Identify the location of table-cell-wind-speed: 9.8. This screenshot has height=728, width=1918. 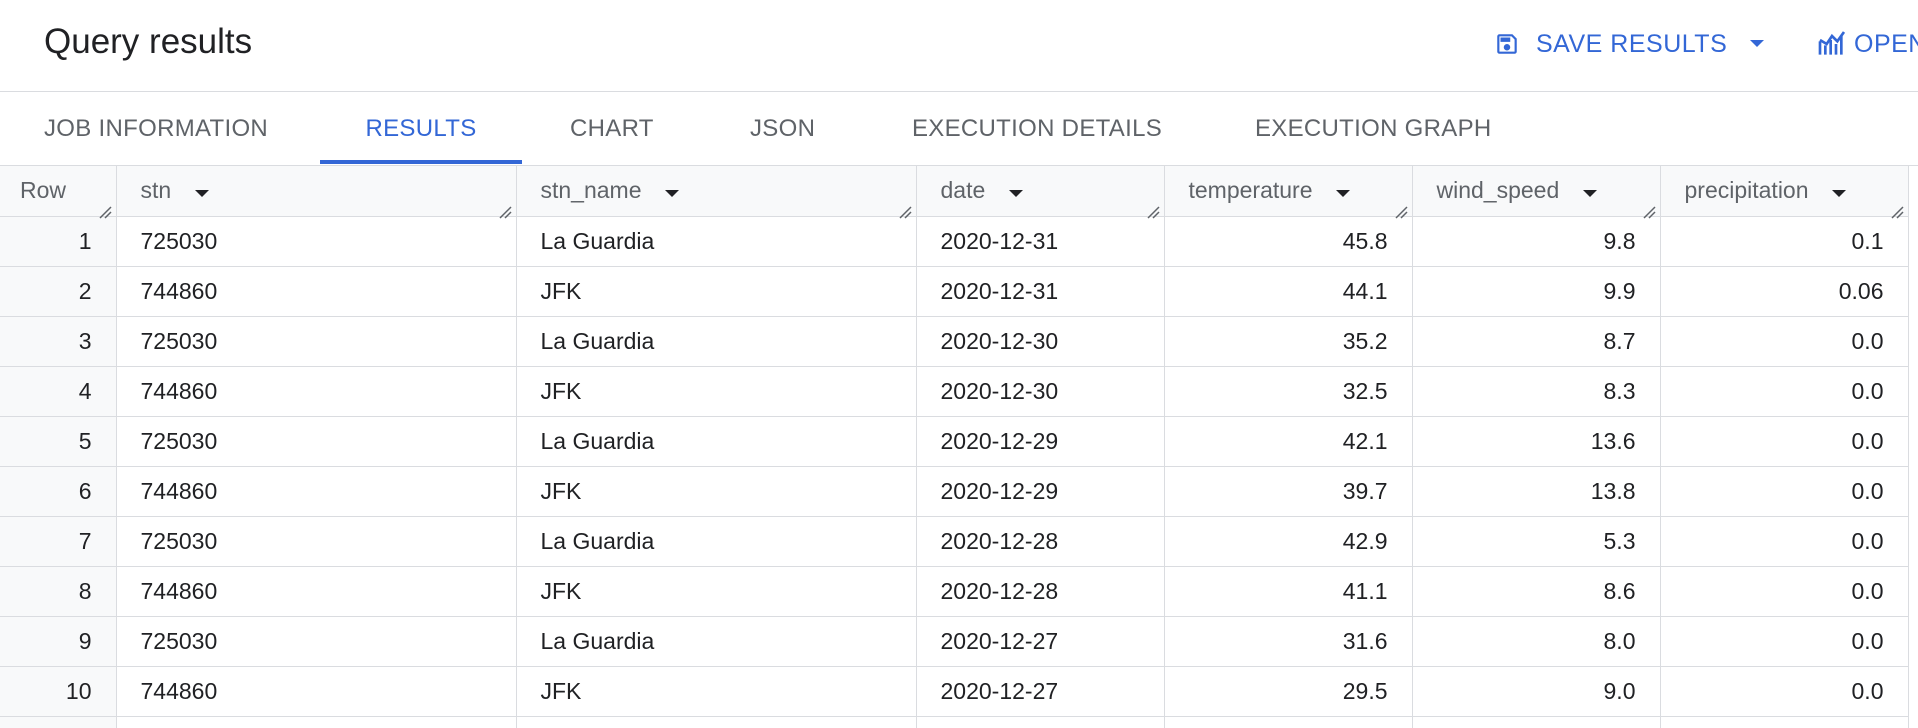
(1536, 241).